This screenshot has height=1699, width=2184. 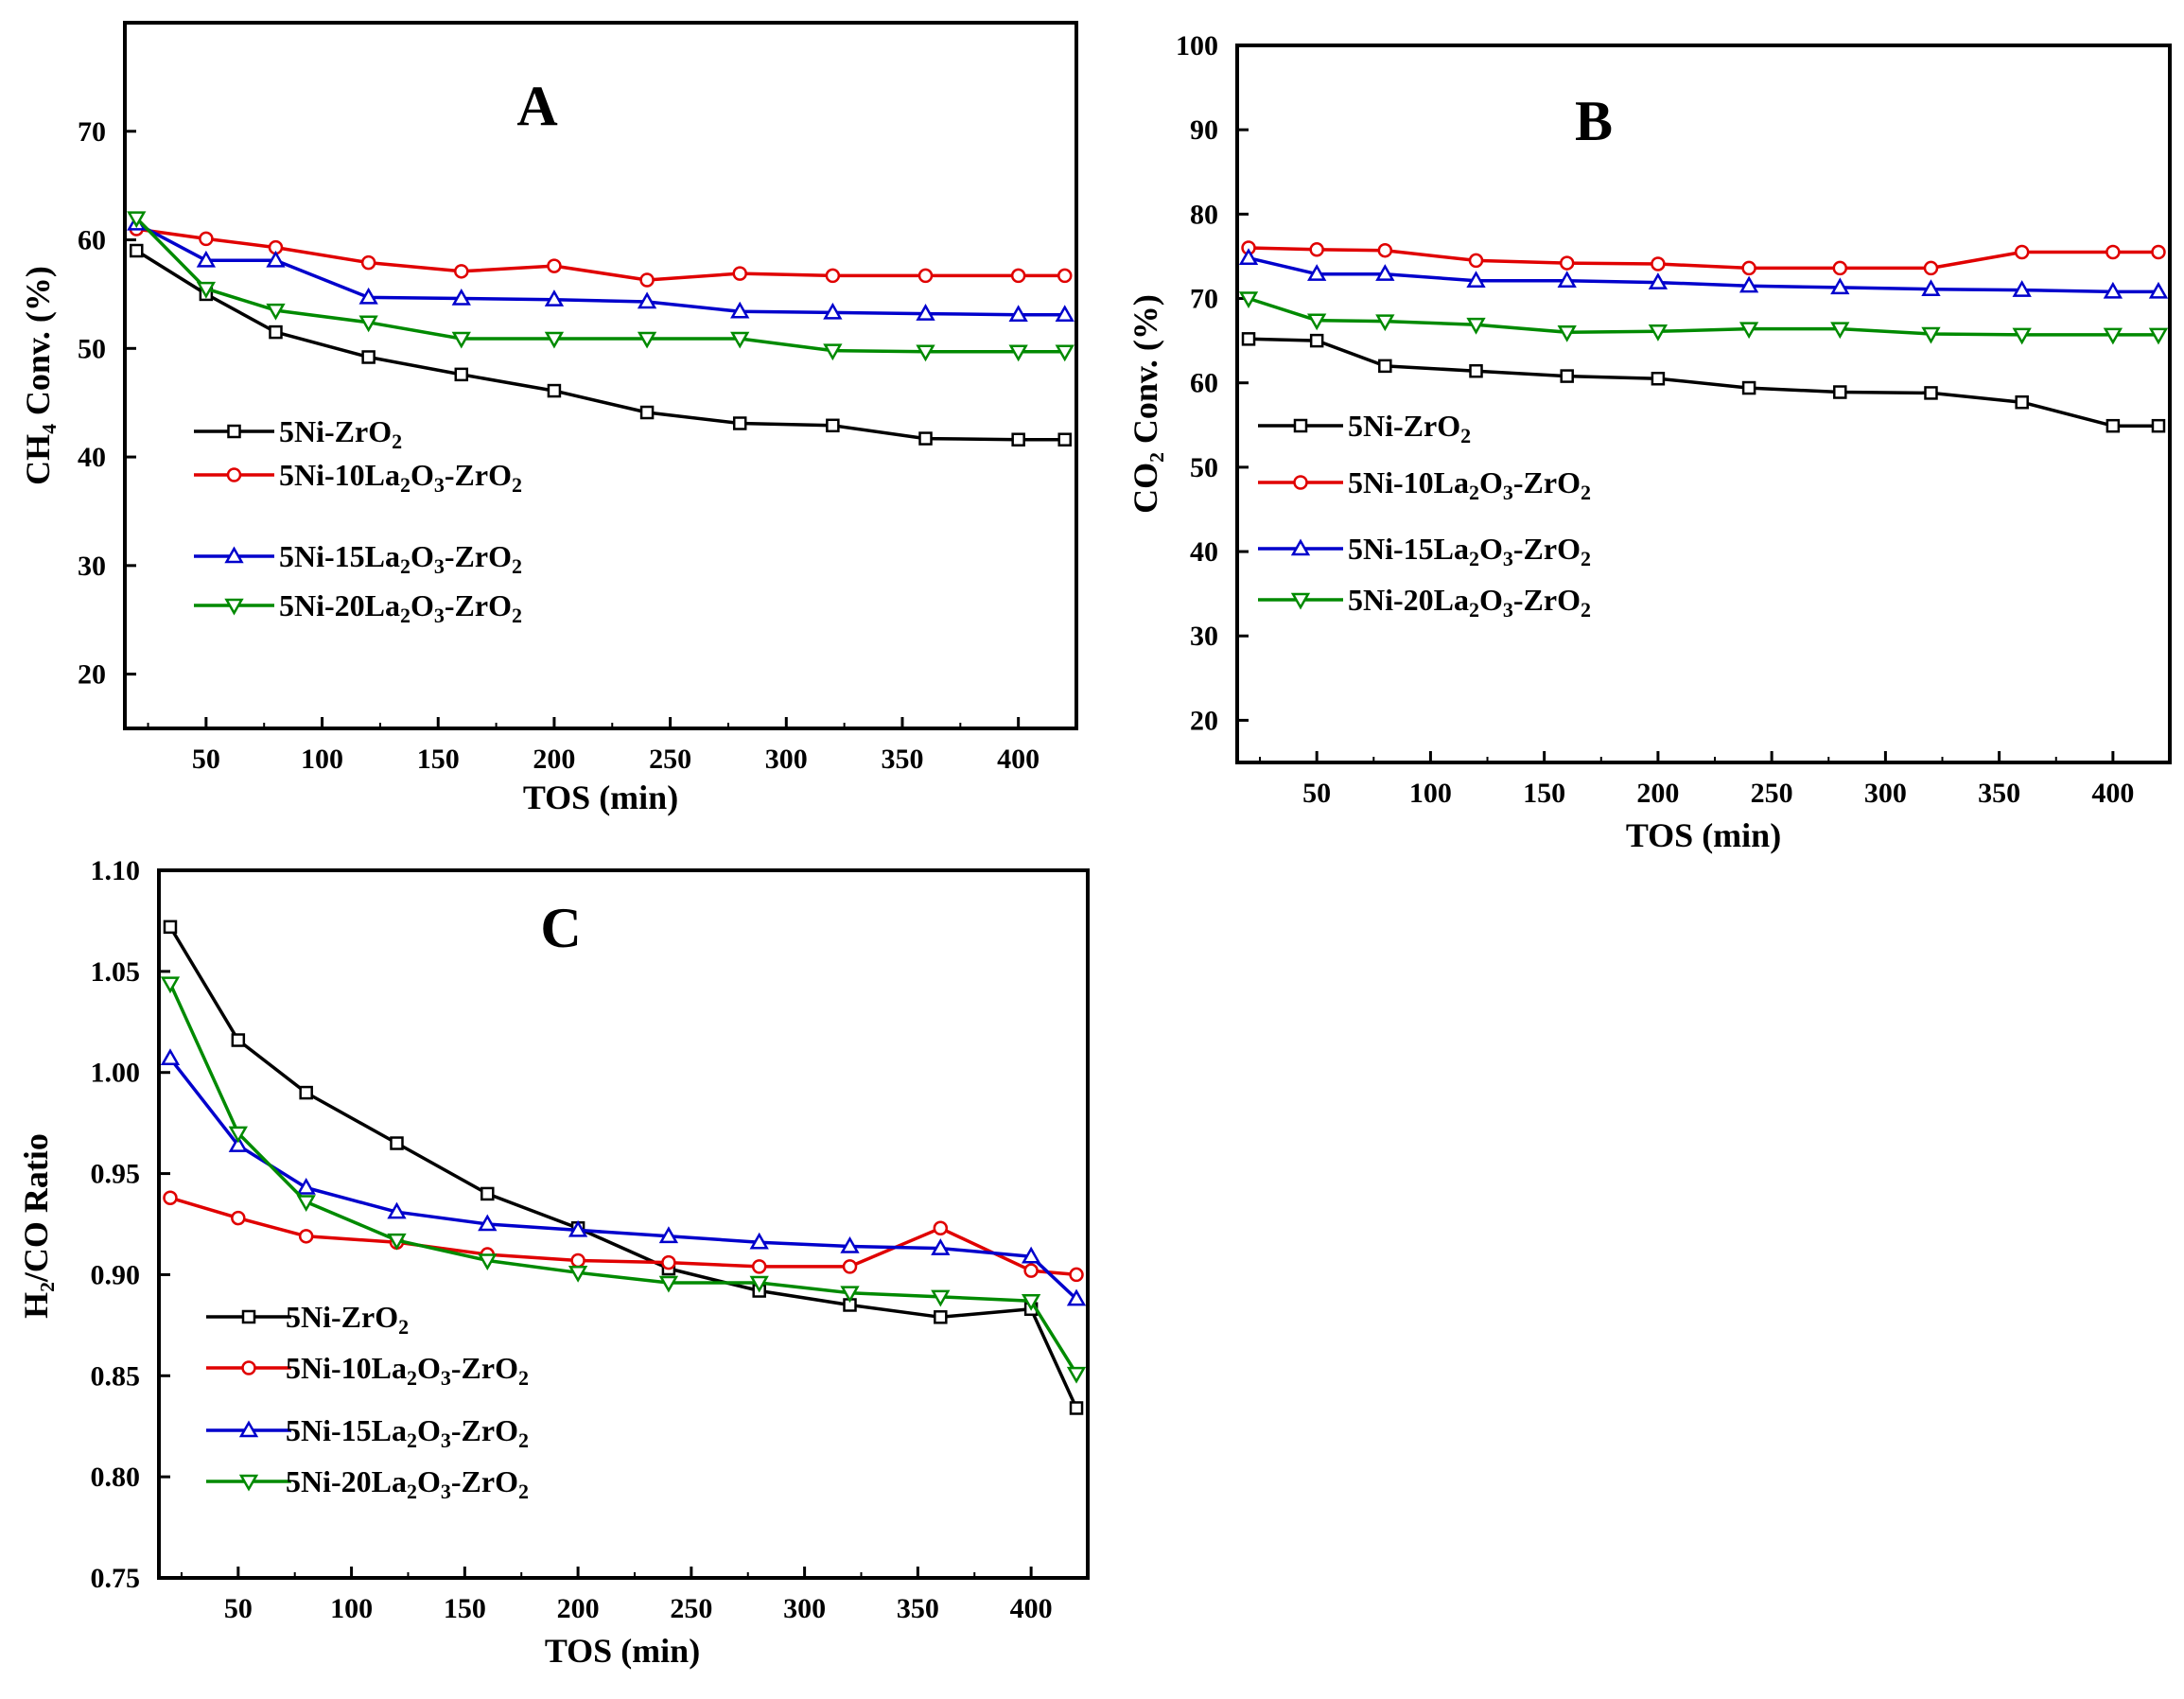 What do you see at coordinates (92, 240) in the screenshot?
I see `panel-a-y-tick-label: 60` at bounding box center [92, 240].